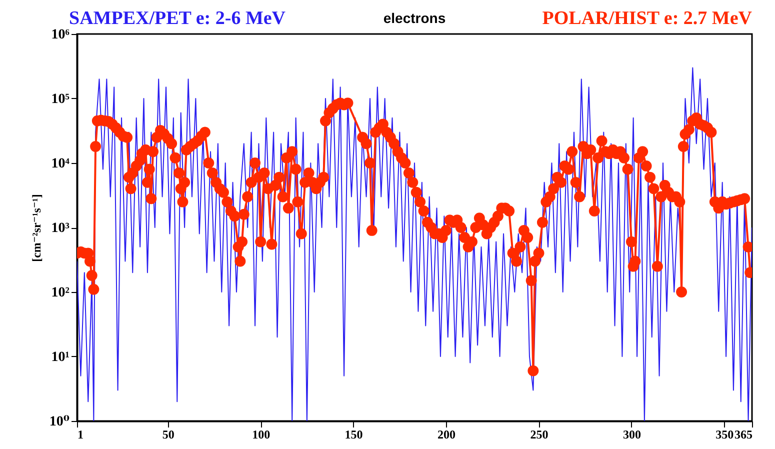 This screenshot has width=775, height=449. What do you see at coordinates (81, 435) in the screenshot?
I see `x-tick-label: 1` at bounding box center [81, 435].